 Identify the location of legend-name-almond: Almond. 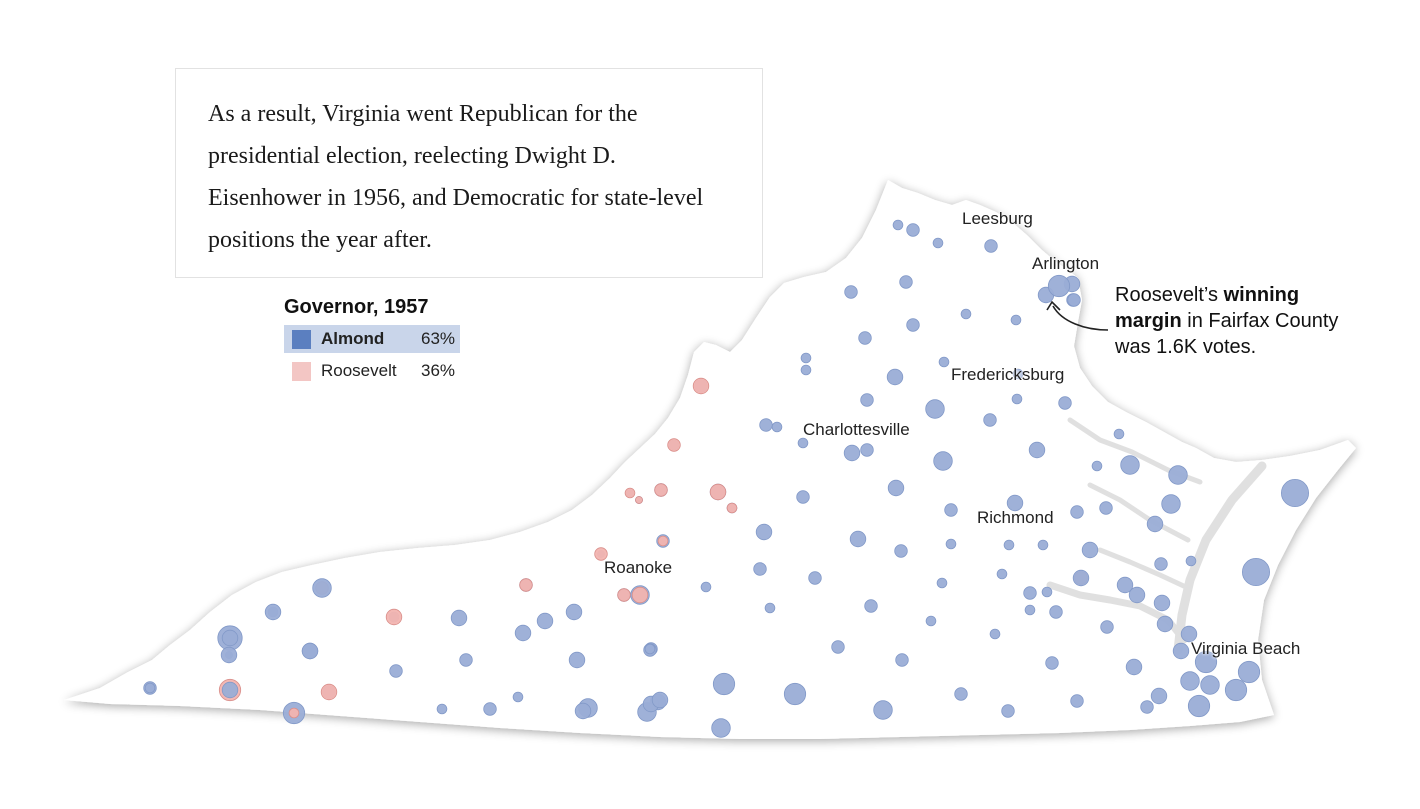
(353, 338).